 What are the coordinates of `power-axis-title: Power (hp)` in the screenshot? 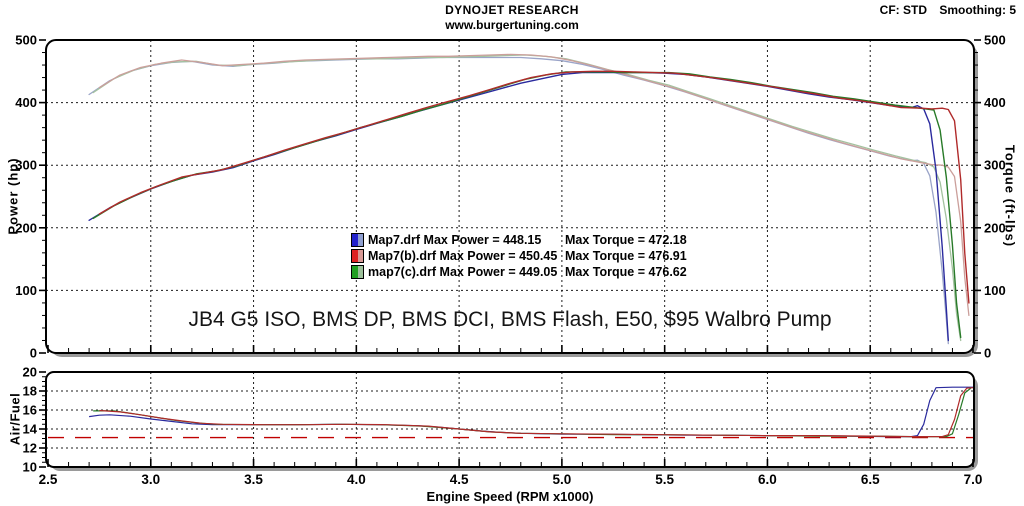 It's located at (13, 196).